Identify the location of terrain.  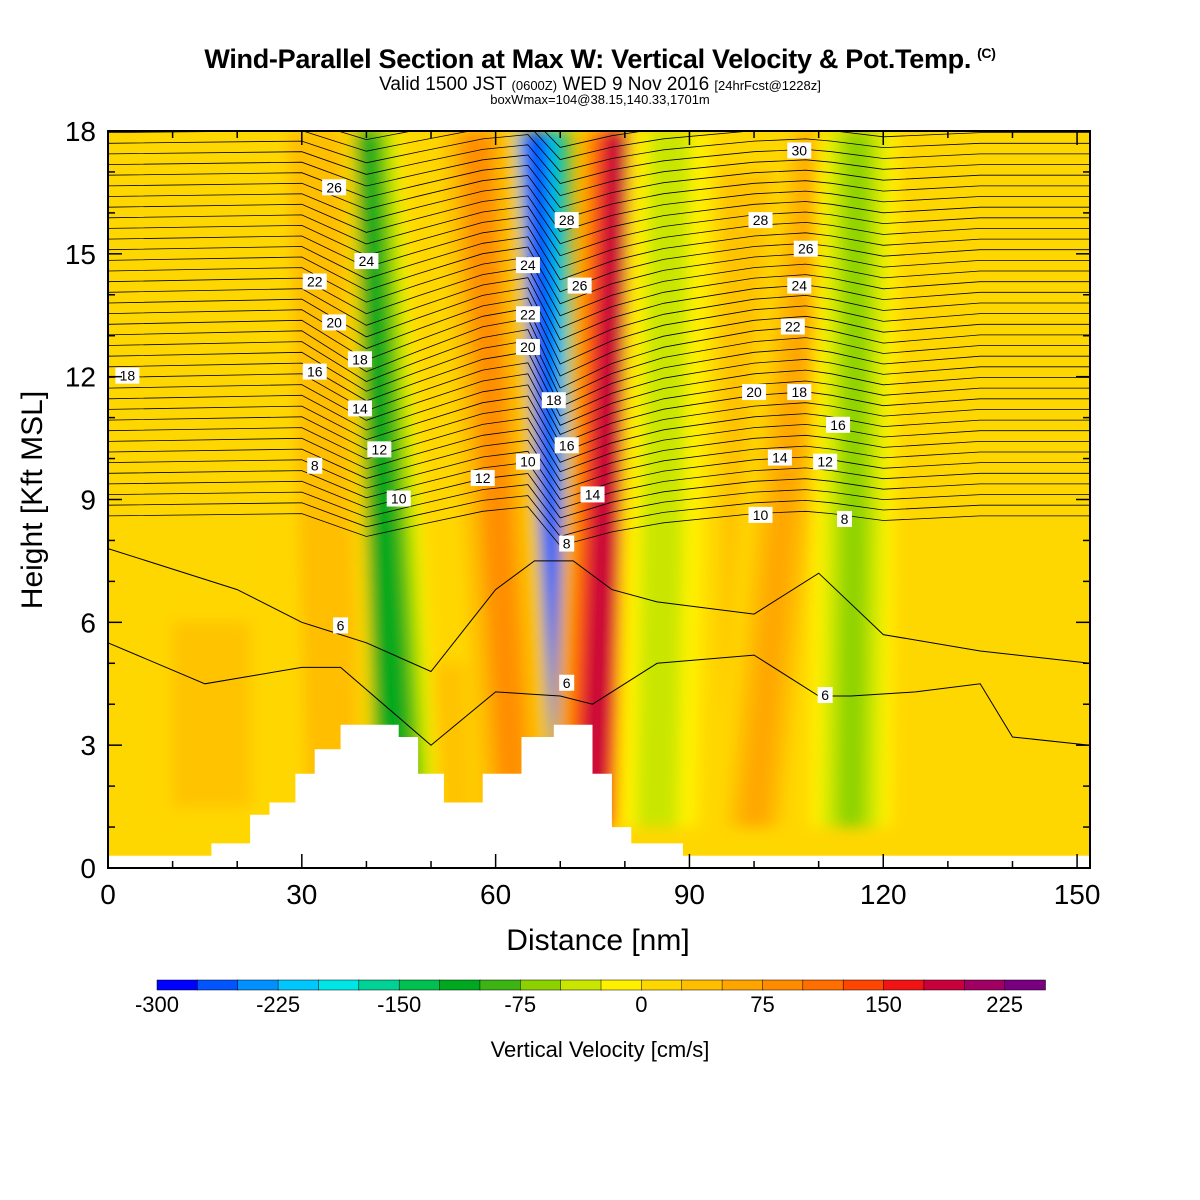
(599, 796).